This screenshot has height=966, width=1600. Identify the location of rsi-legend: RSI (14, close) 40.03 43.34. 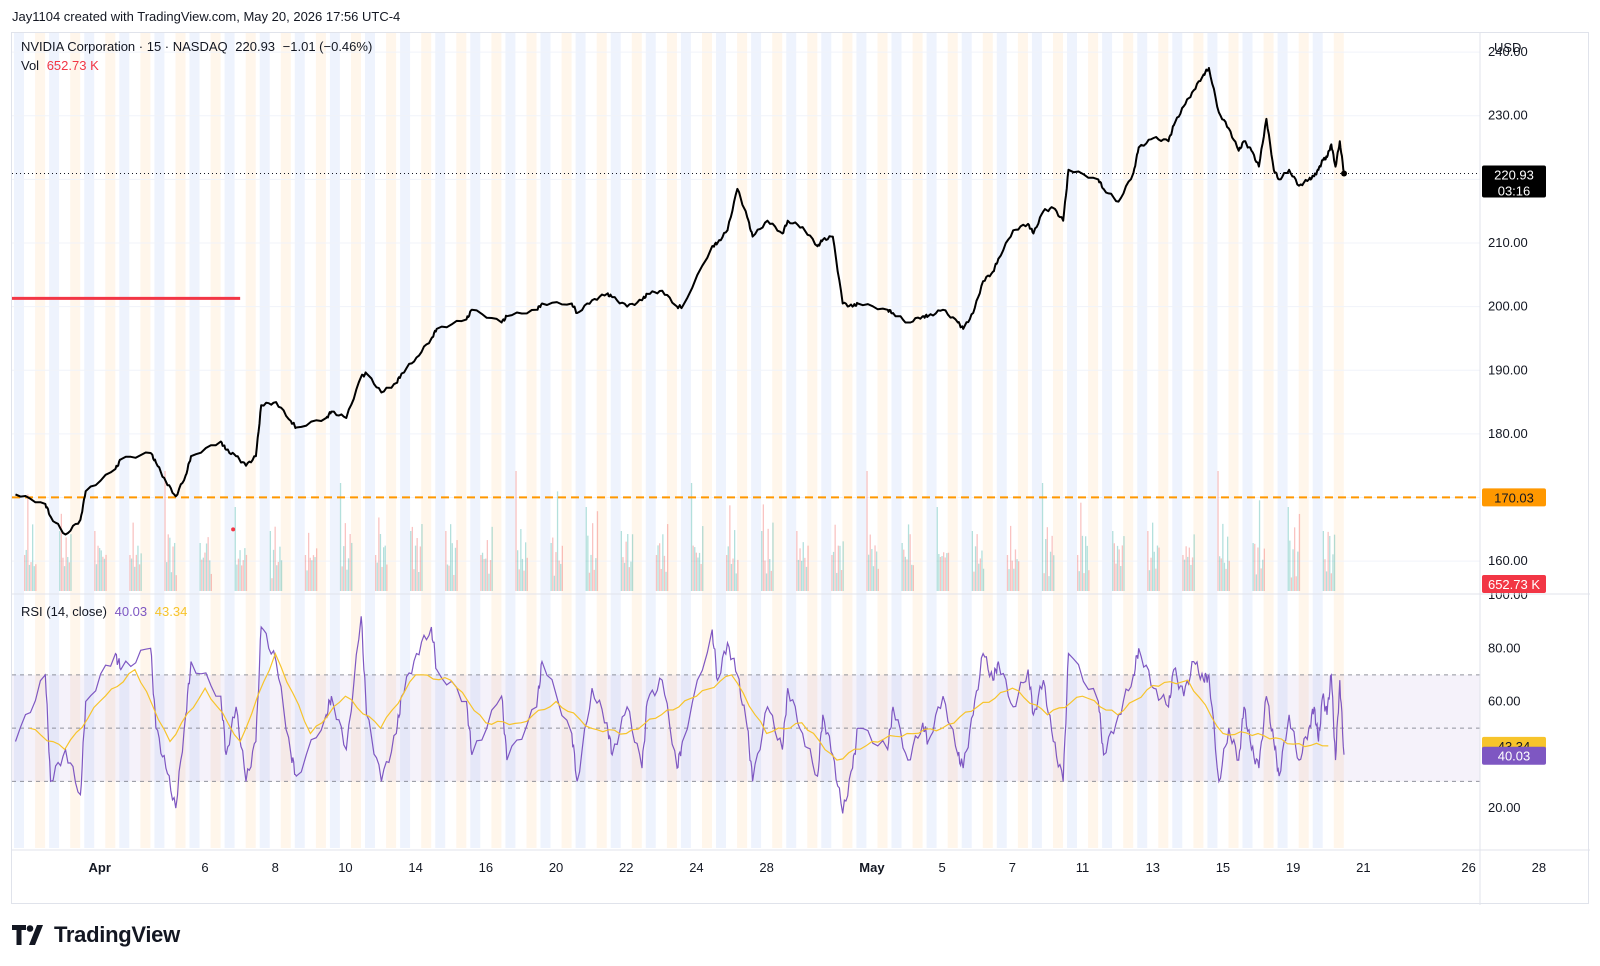
(106, 611).